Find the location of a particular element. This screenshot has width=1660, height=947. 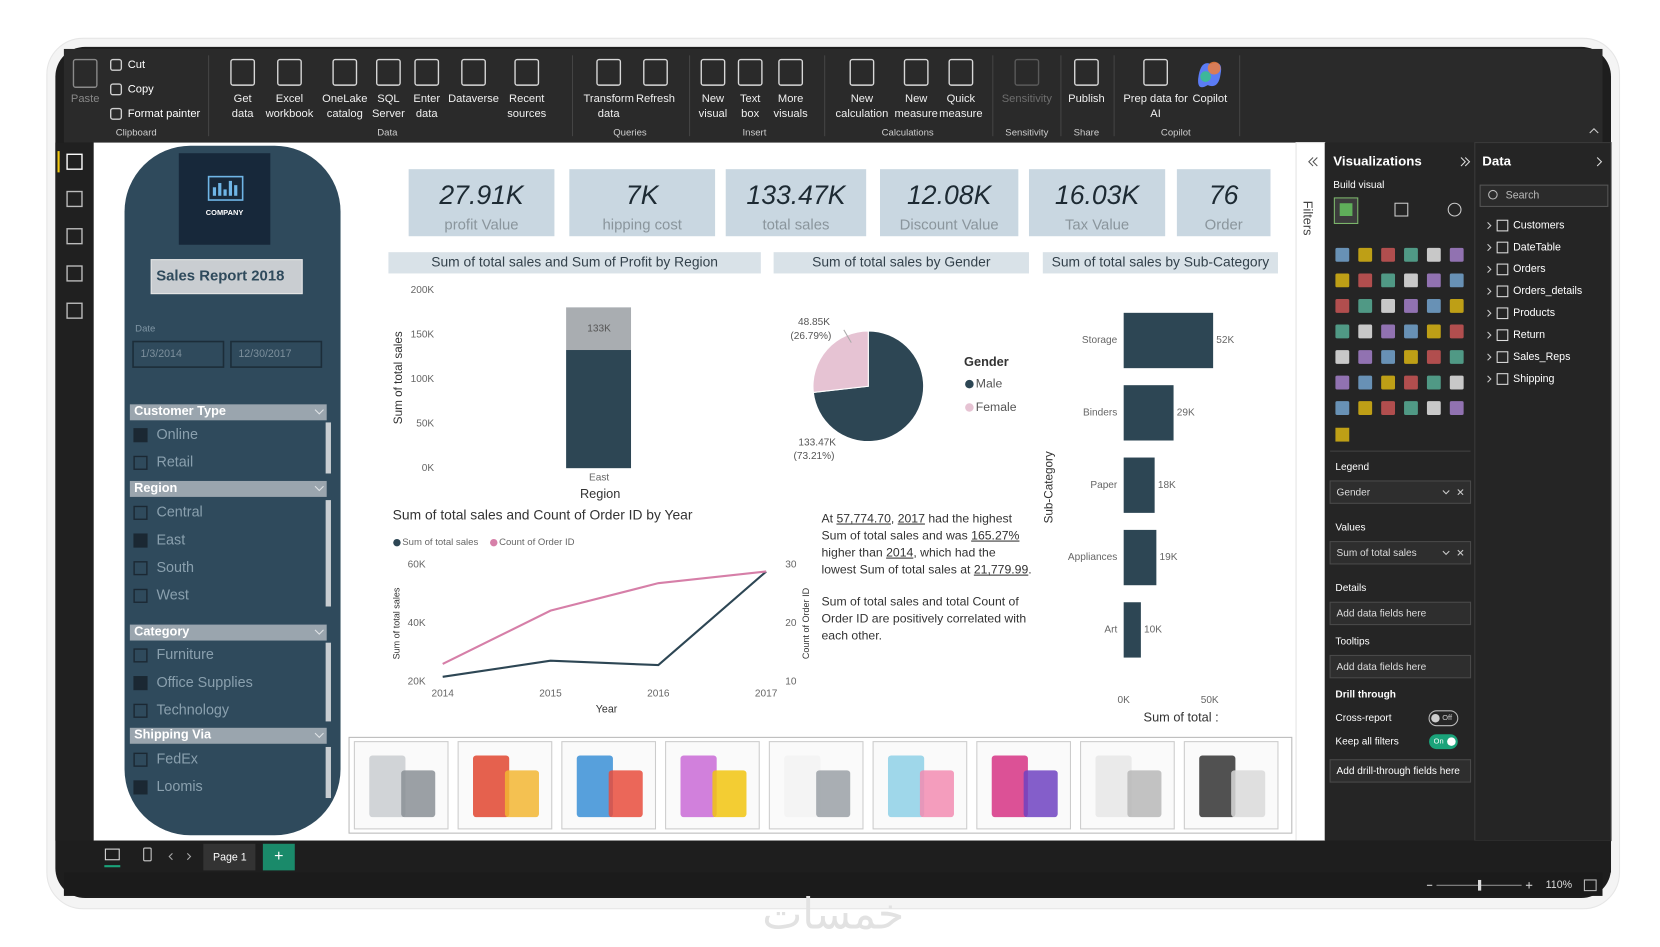

slicer-item: Technology is located at coordinates (192, 711).